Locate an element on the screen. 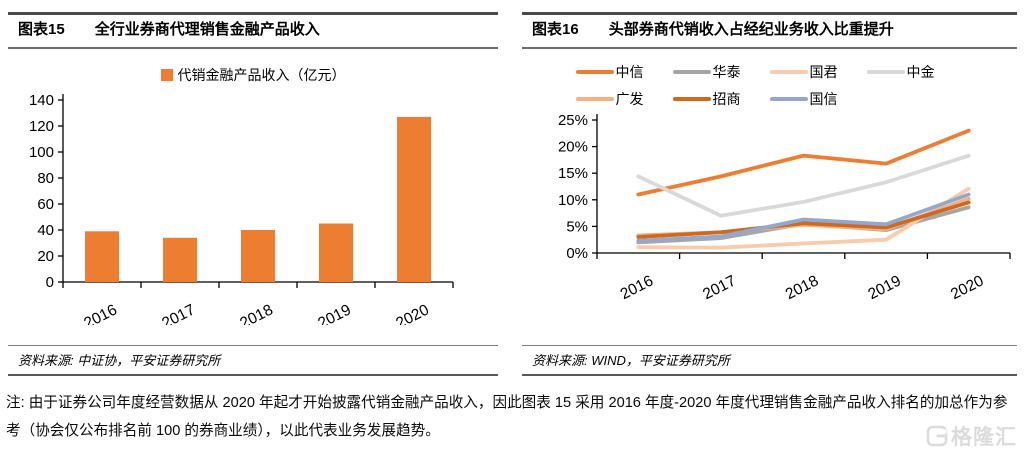  y-tick-label: 0 is located at coordinates (50, 282).